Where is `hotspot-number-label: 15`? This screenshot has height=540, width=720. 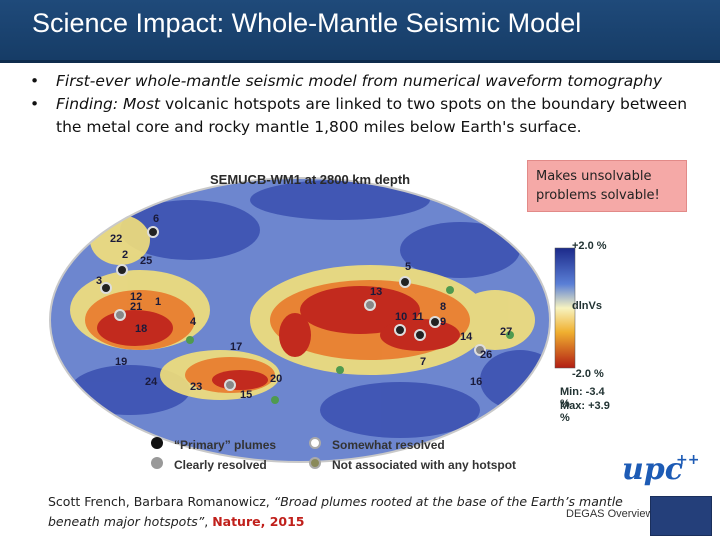 hotspot-number-label: 15 is located at coordinates (246, 395).